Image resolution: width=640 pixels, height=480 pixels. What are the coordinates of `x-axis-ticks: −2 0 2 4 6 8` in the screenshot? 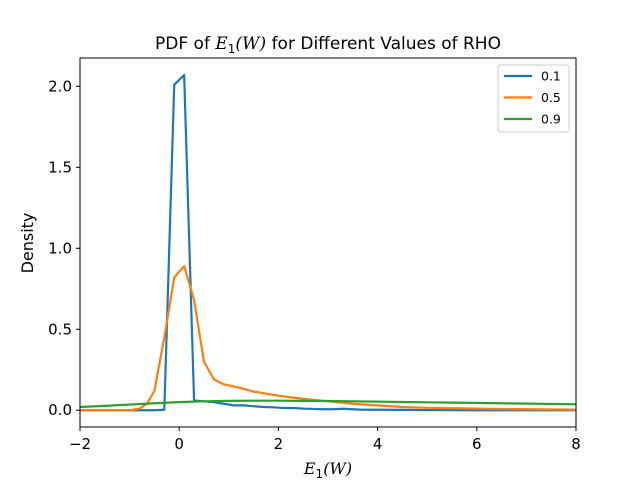 It's located at (325, 440).